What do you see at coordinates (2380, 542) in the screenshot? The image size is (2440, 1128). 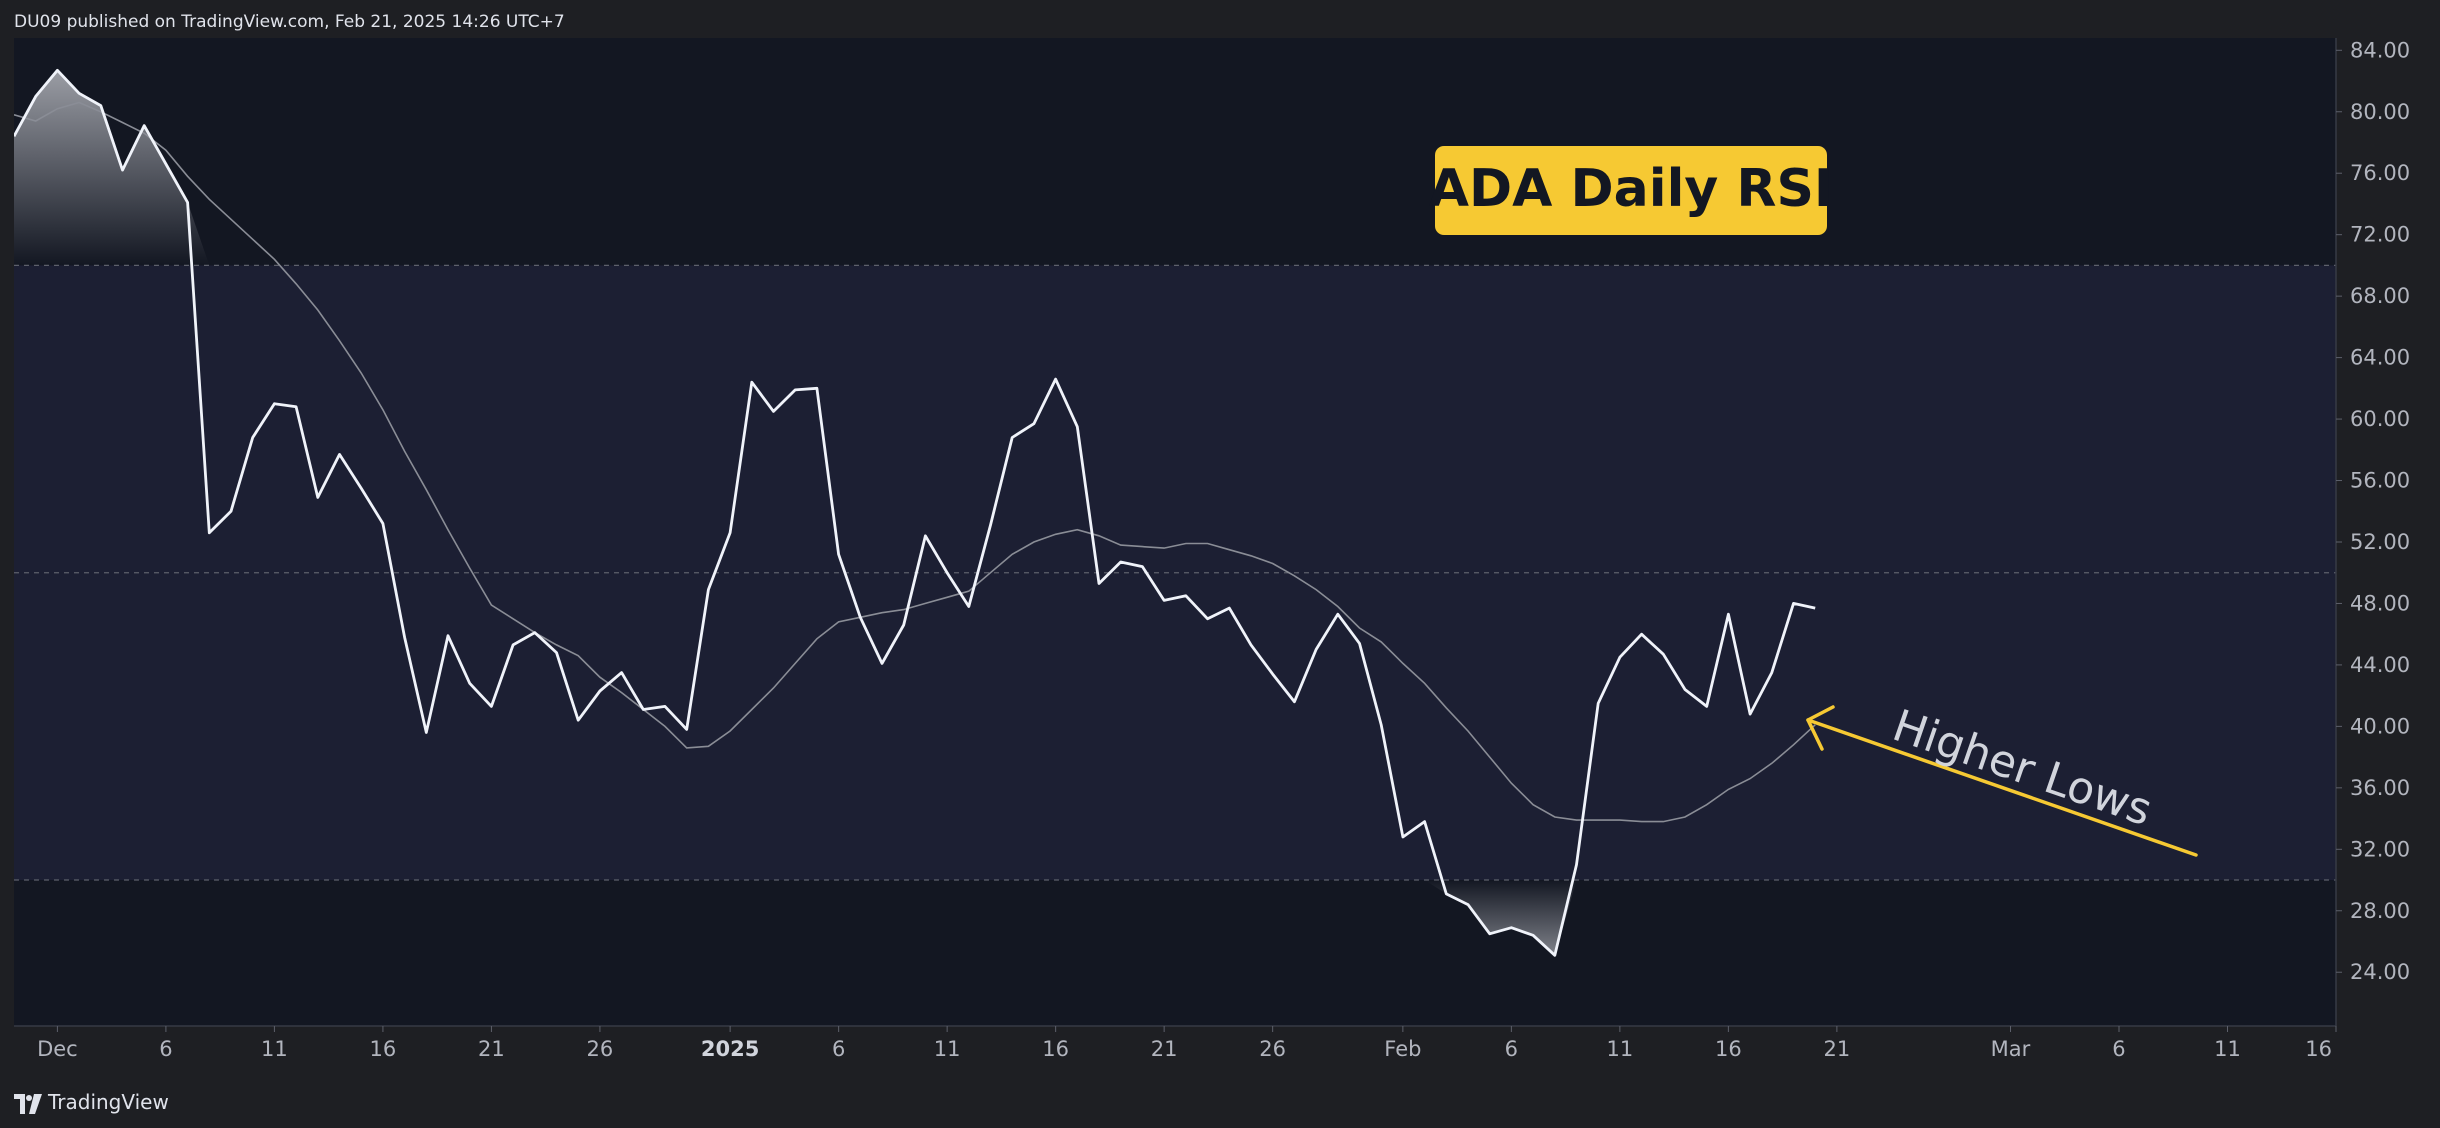 I see `y-tick-label: 52.00` at bounding box center [2380, 542].